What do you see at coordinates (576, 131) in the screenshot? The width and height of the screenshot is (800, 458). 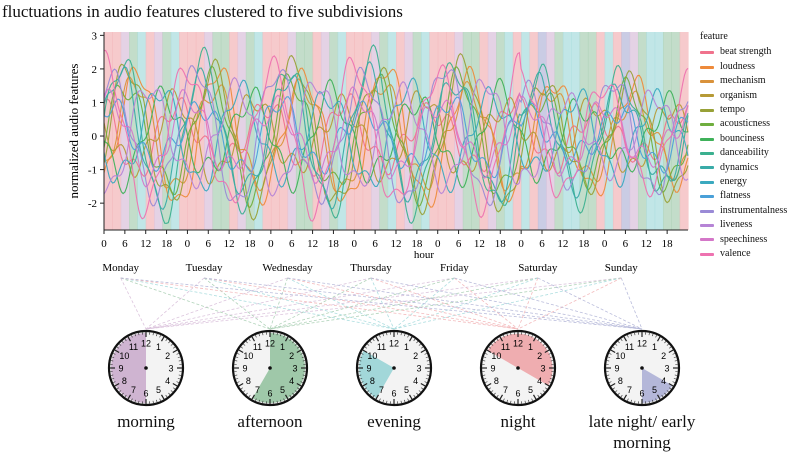 I see `band-evening` at bounding box center [576, 131].